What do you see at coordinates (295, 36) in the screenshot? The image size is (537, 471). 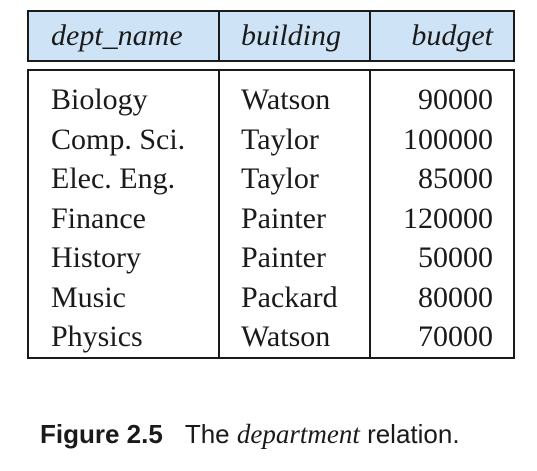 I see `header-building: building` at bounding box center [295, 36].